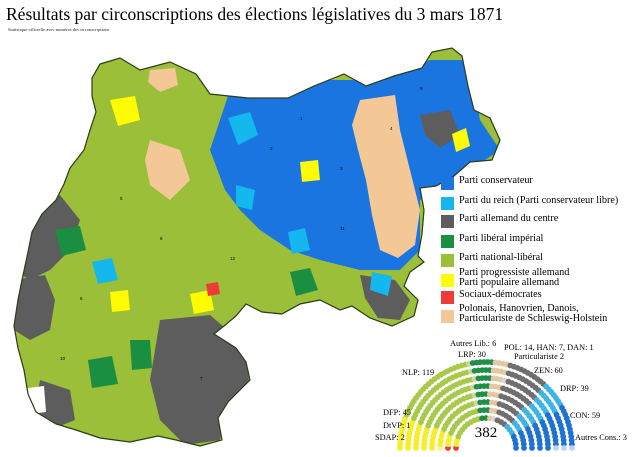 Image resolution: width=640 pixels, height=457 pixels. Describe the element at coordinates (509, 218) in the screenshot. I see `legend-label: Parti allemand du centre` at that location.